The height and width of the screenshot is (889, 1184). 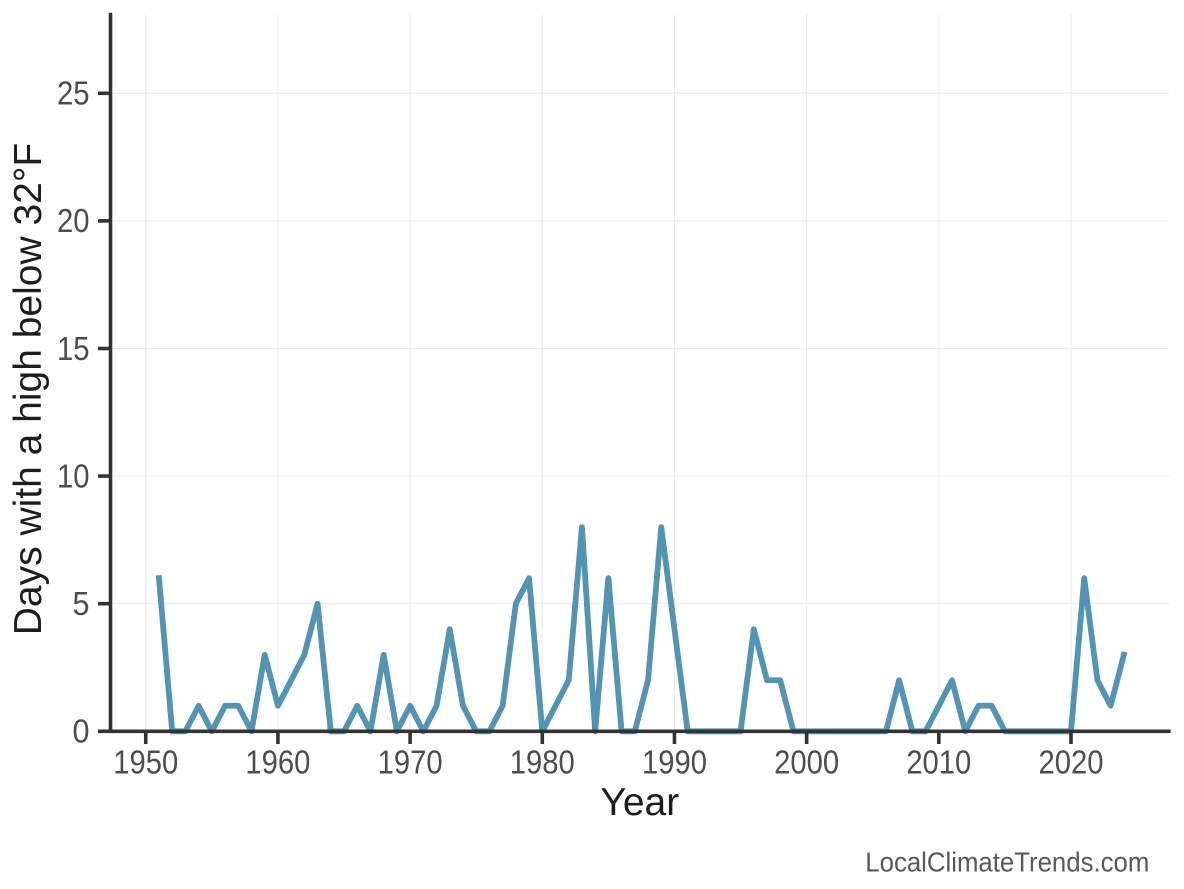 I want to click on svg-text: 25, so click(x=73, y=93).